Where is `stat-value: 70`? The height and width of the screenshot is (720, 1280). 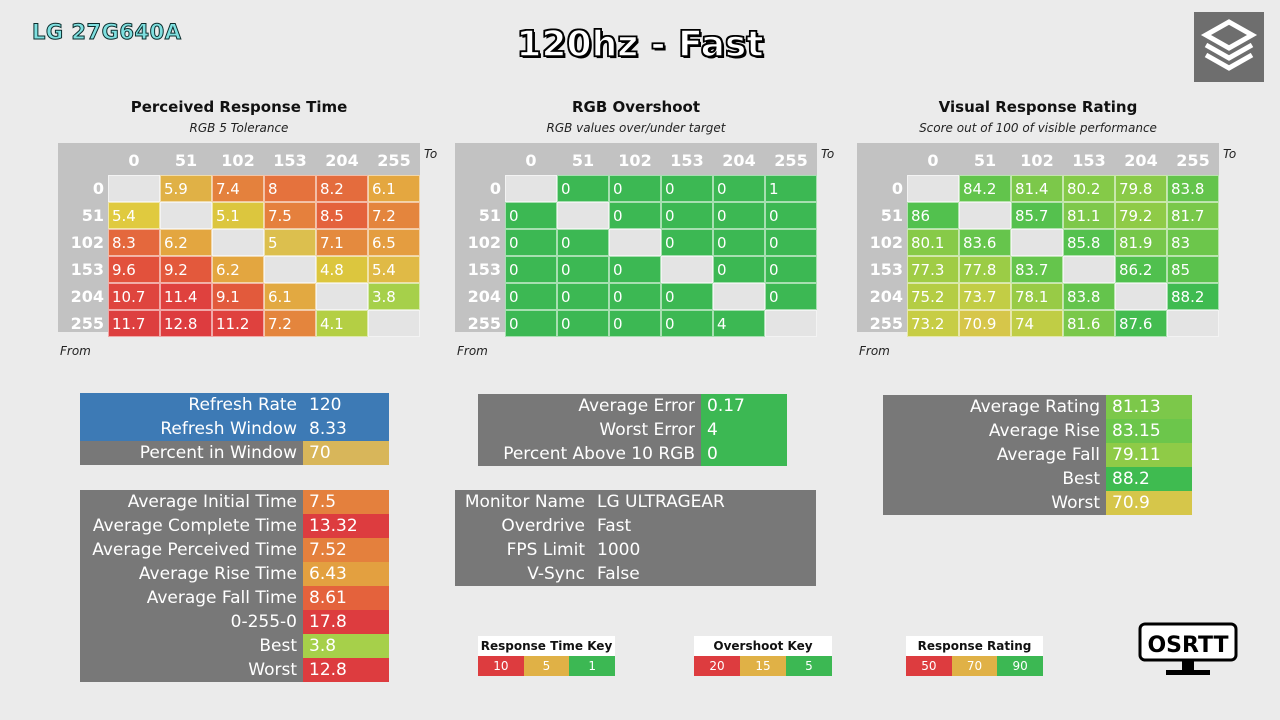 stat-value: 70 is located at coordinates (346, 453).